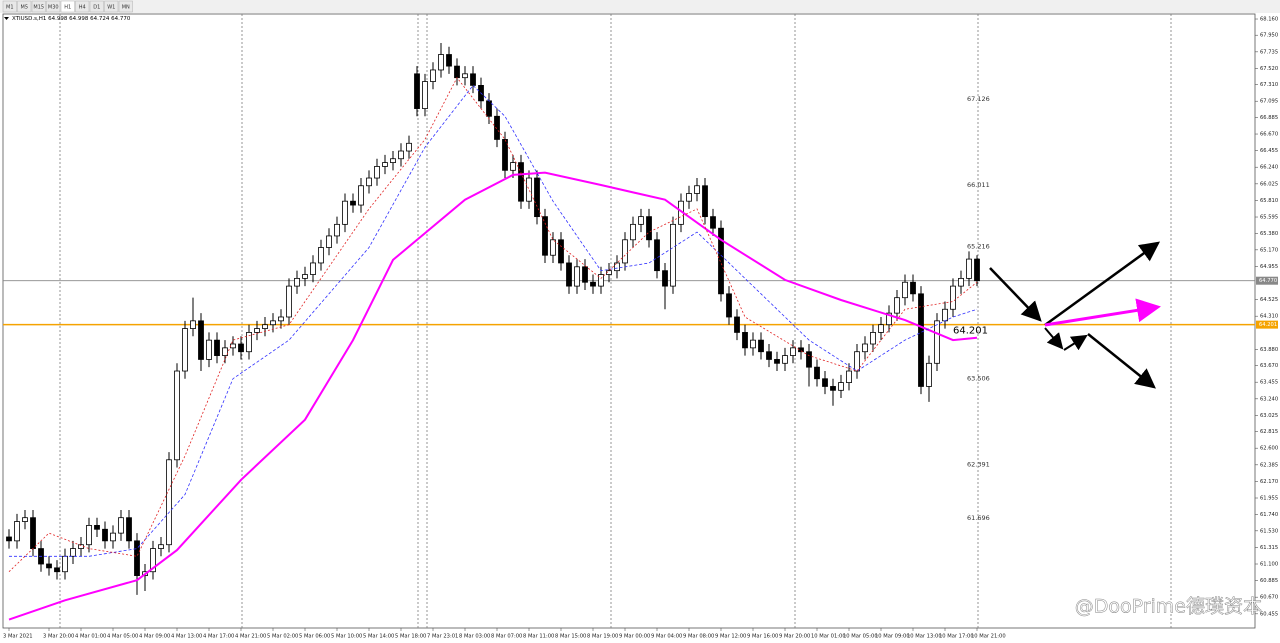 This screenshot has width=1280, height=643. What do you see at coordinates (570, 637) in the screenshot?
I see `x-tick-label: 8 Mar 15:00` at bounding box center [570, 637].